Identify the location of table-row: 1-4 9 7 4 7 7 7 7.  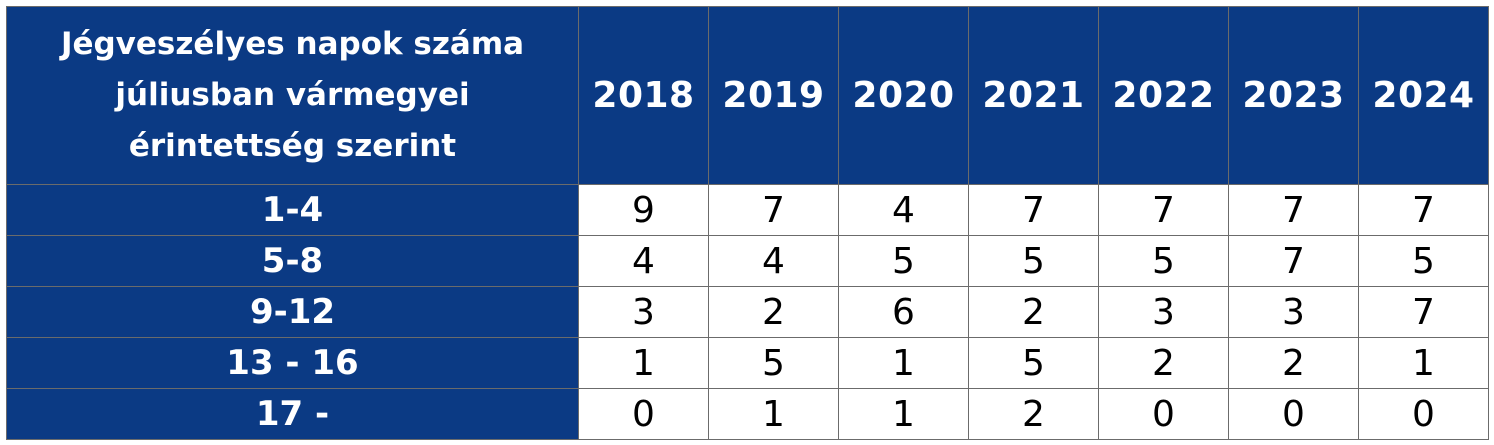
(747, 210).